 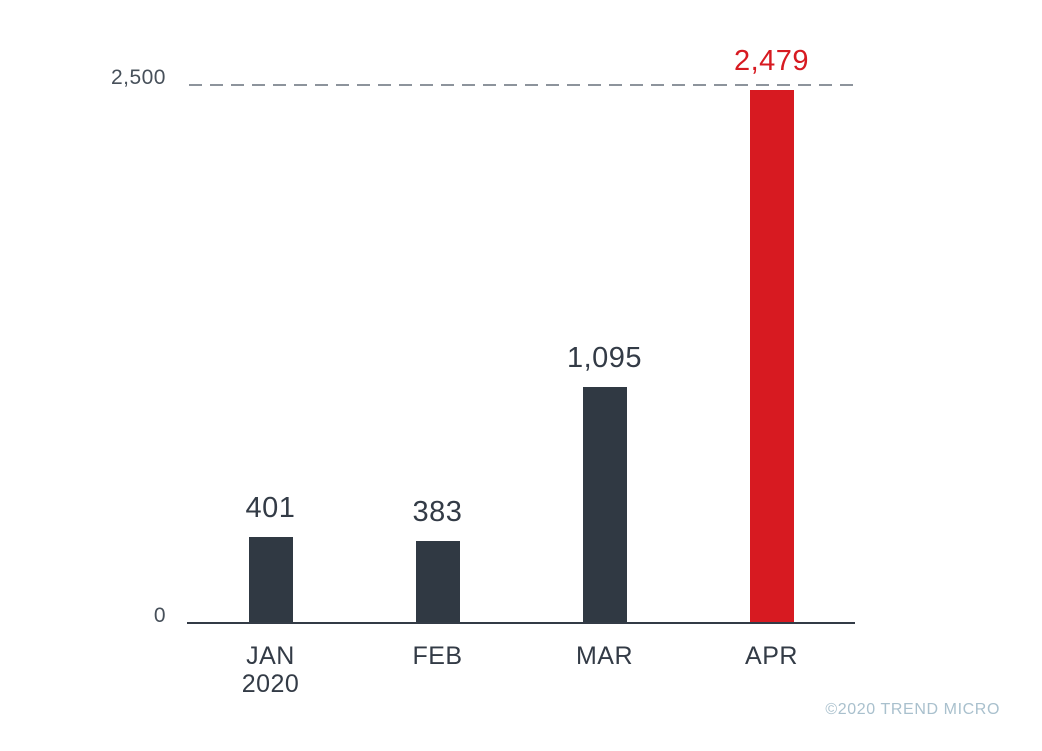 I want to click on y-tick-label: 0, so click(x=159, y=615).